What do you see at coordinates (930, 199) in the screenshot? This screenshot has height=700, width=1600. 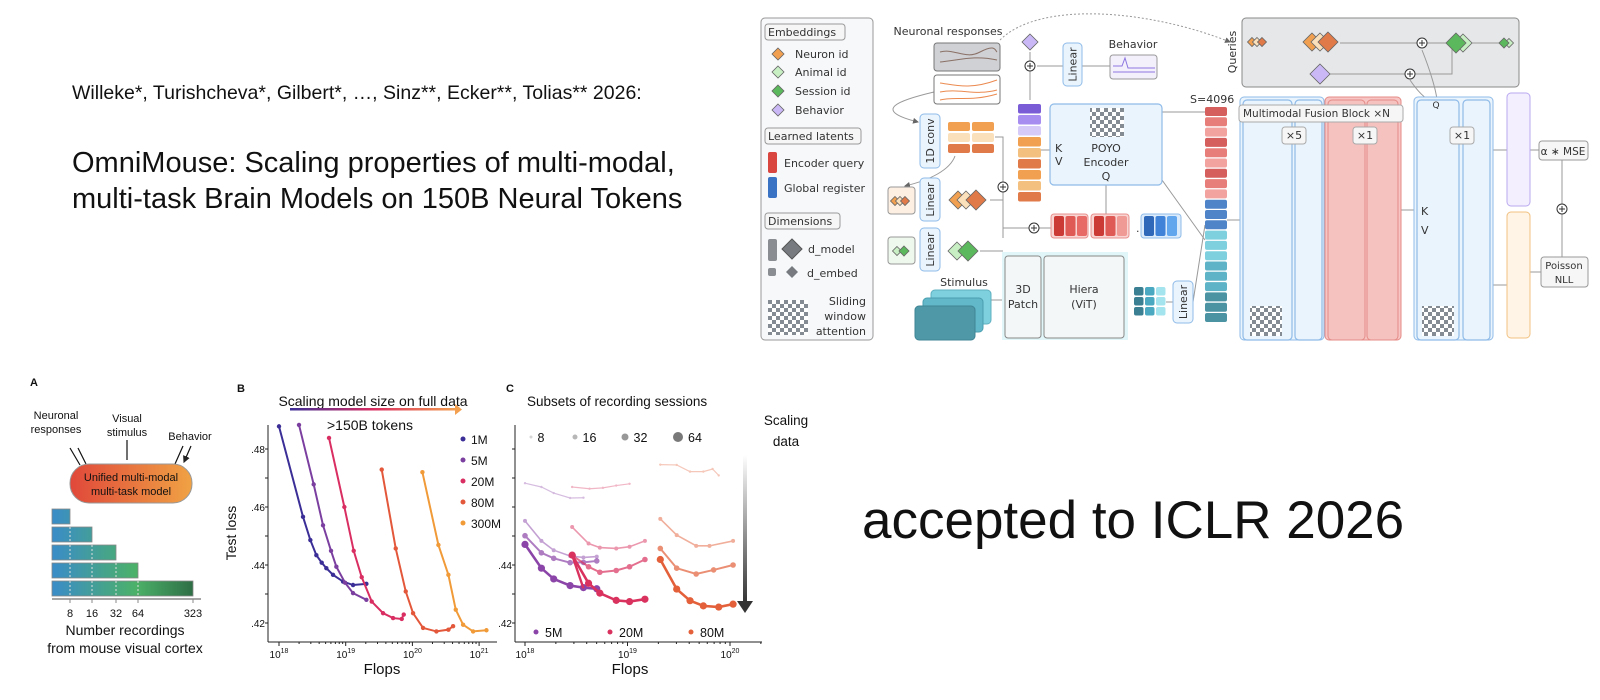 I see `linear-neuron-box-label: Linear` at bounding box center [930, 199].